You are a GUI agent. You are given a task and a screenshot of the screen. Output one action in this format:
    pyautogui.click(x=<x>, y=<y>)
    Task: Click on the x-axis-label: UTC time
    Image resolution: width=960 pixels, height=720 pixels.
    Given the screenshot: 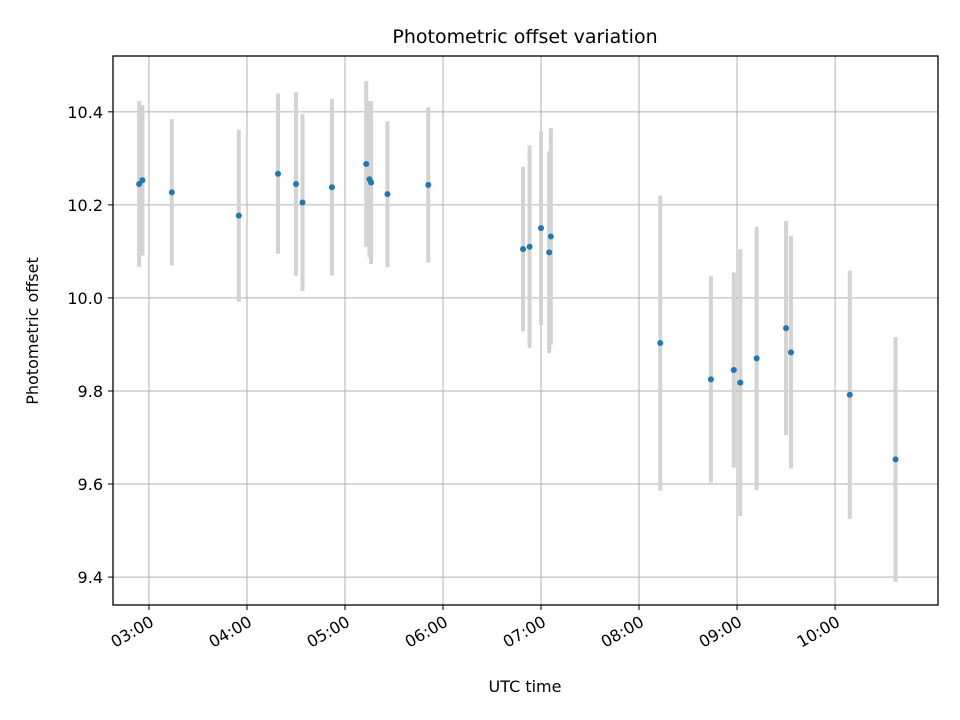 What is the action you would take?
    pyautogui.click(x=525, y=686)
    